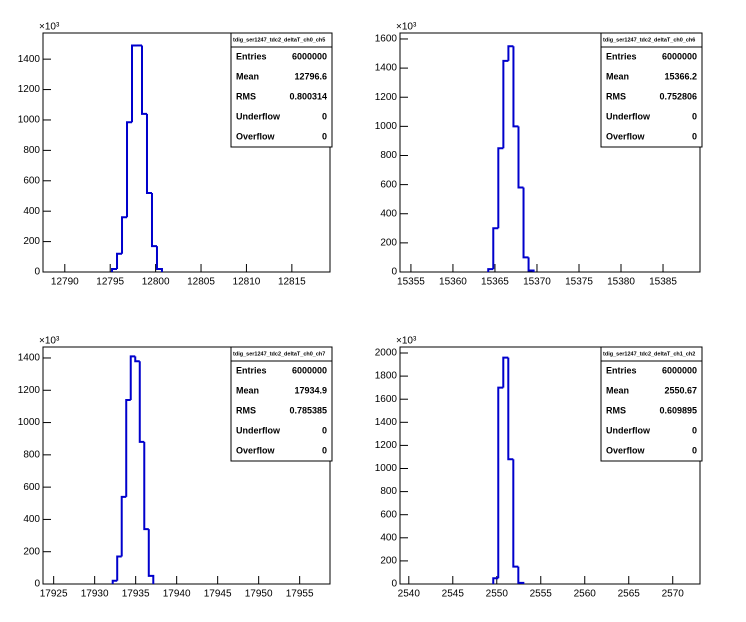 The image size is (746, 622). What do you see at coordinates (673, 594) in the screenshot?
I see `x-tick-label: 2570` at bounding box center [673, 594].